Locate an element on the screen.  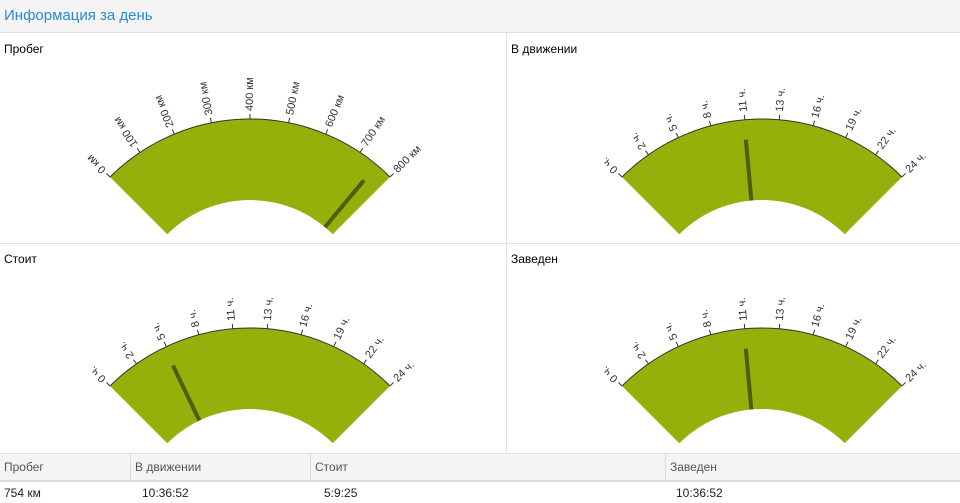
gauge-tick-label: 800 км is located at coordinates (407, 159).